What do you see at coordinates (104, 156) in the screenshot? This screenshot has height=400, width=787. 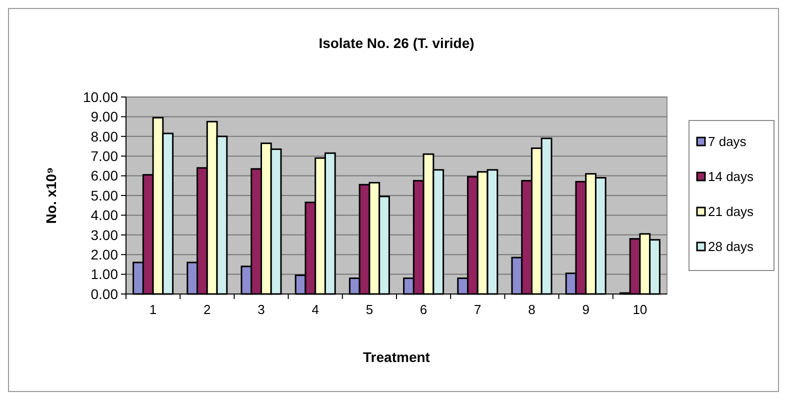 I see `y-tick-label: 7.00` at bounding box center [104, 156].